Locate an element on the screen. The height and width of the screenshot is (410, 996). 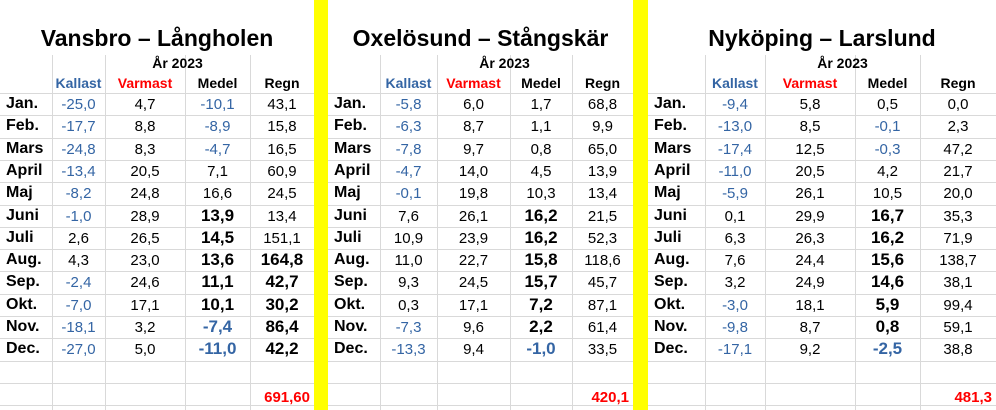
cell-value: -13,4 is located at coordinates (78, 171).